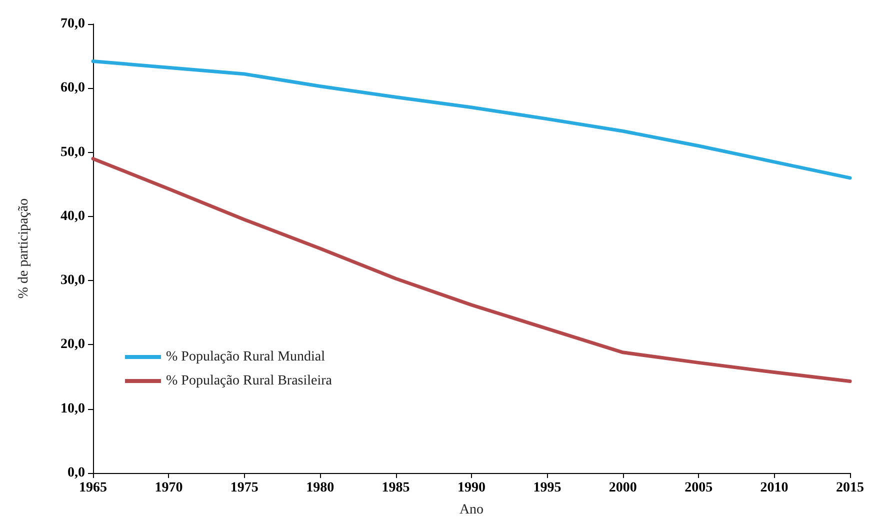 This screenshot has height=530, width=870. I want to click on x-tick-label: 1965, so click(93, 488).